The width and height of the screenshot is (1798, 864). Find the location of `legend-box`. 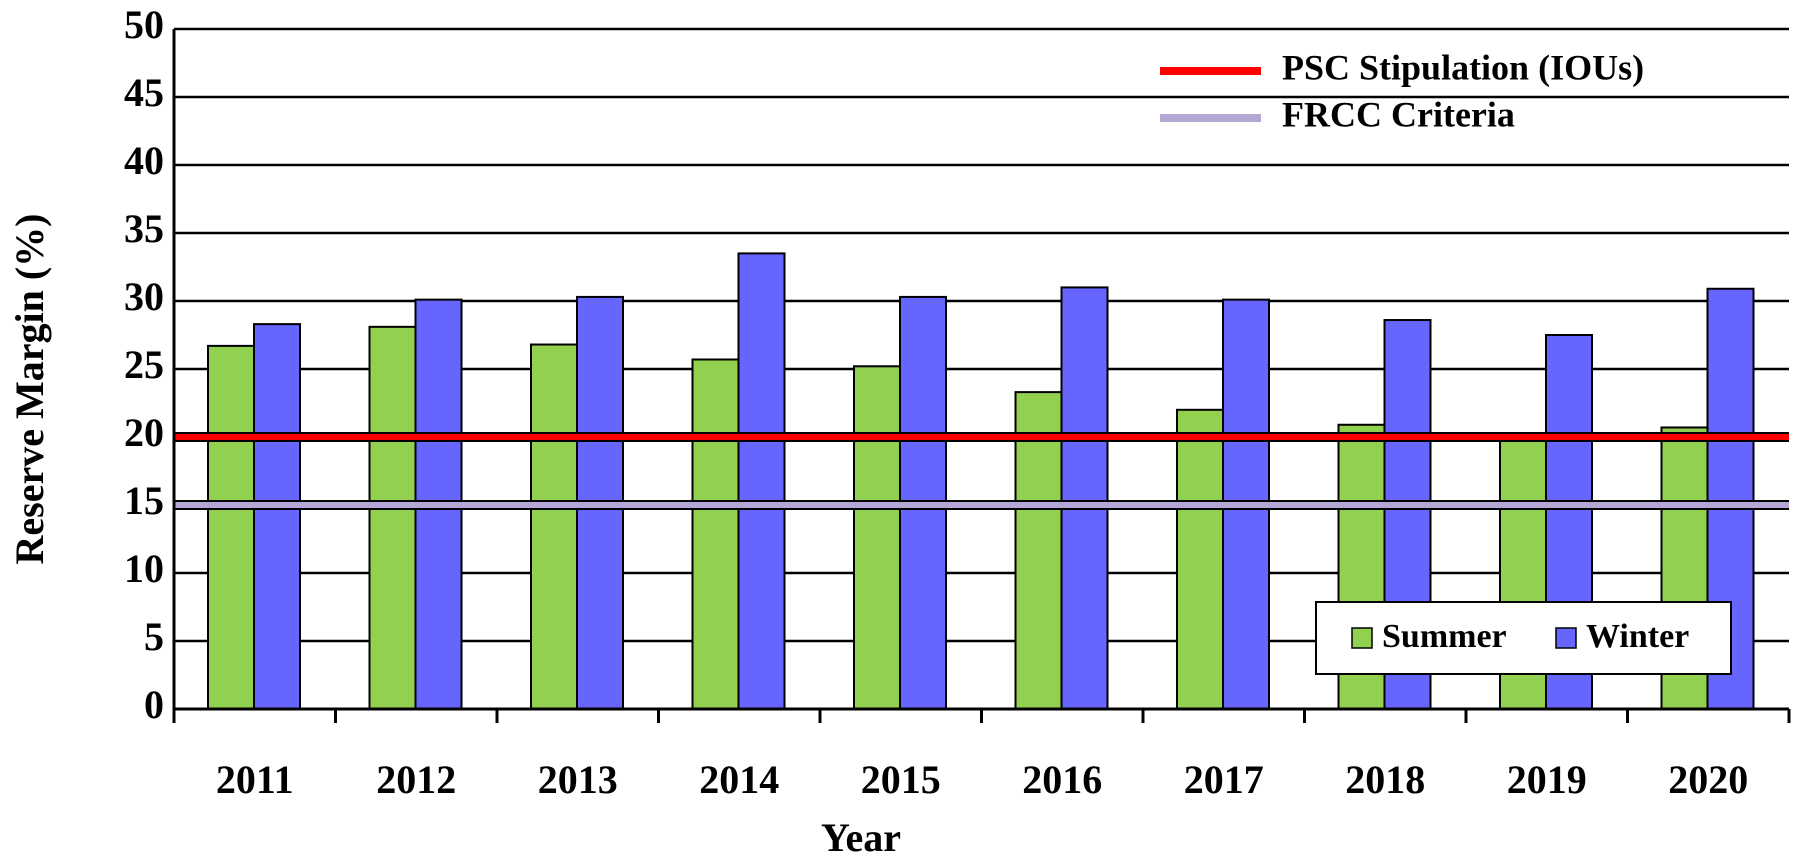

legend-box is located at coordinates (1523, 638).